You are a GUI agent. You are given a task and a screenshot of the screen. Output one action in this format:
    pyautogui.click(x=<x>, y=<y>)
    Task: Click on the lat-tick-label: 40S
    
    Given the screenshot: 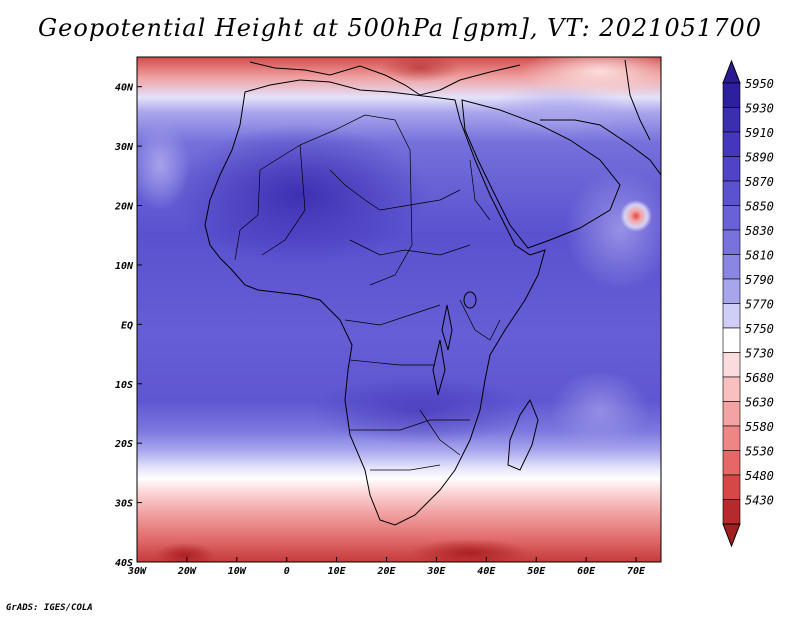 What is the action you would take?
    pyautogui.click(x=124, y=563)
    